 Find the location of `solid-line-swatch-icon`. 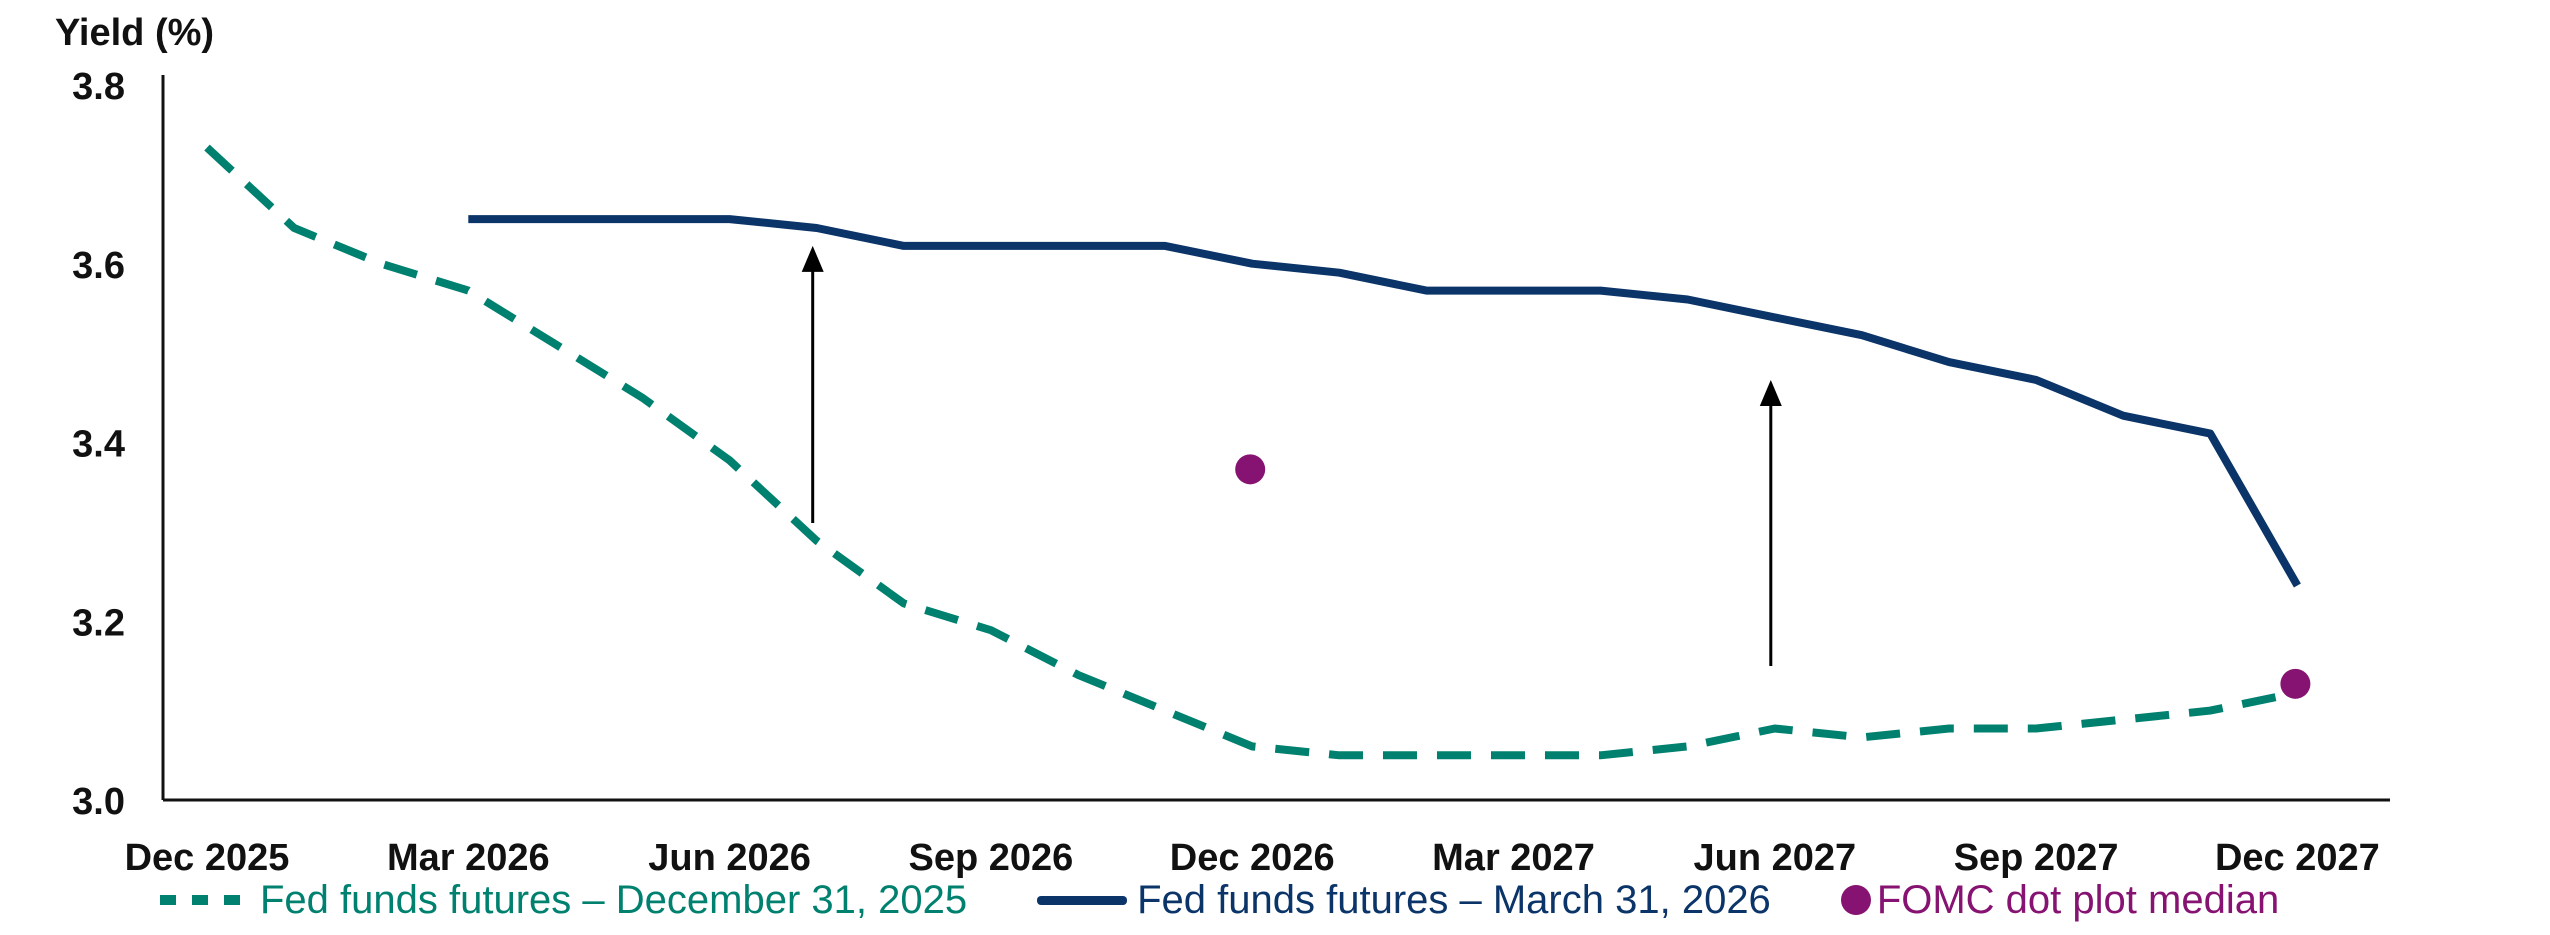

solid-line-swatch-icon is located at coordinates (1082, 900).